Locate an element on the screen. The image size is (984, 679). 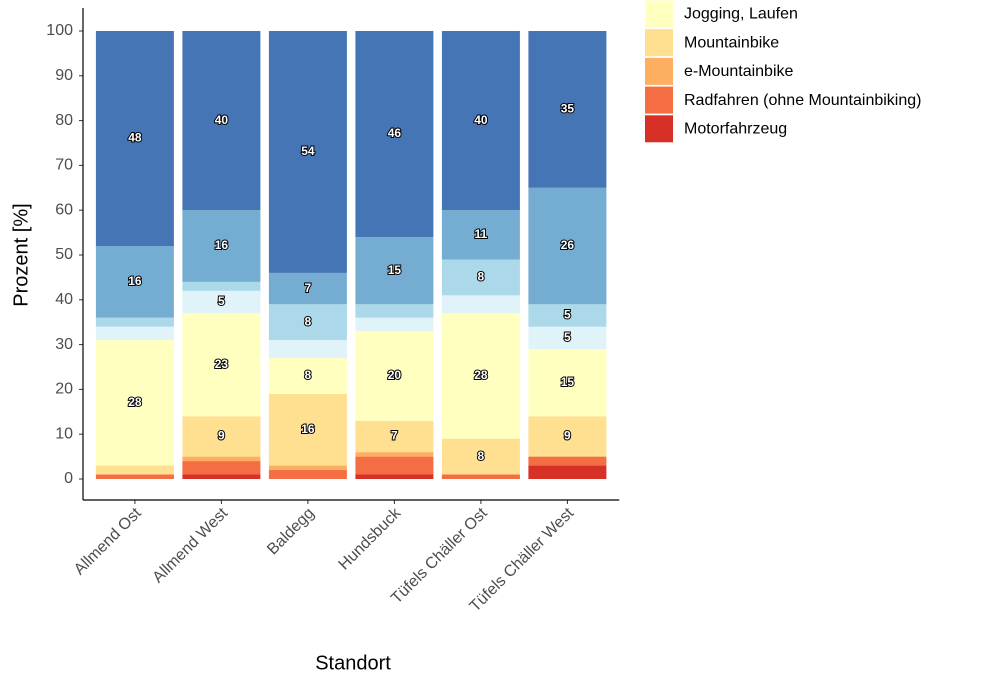
value-label: 35 is located at coordinates (568, 109).